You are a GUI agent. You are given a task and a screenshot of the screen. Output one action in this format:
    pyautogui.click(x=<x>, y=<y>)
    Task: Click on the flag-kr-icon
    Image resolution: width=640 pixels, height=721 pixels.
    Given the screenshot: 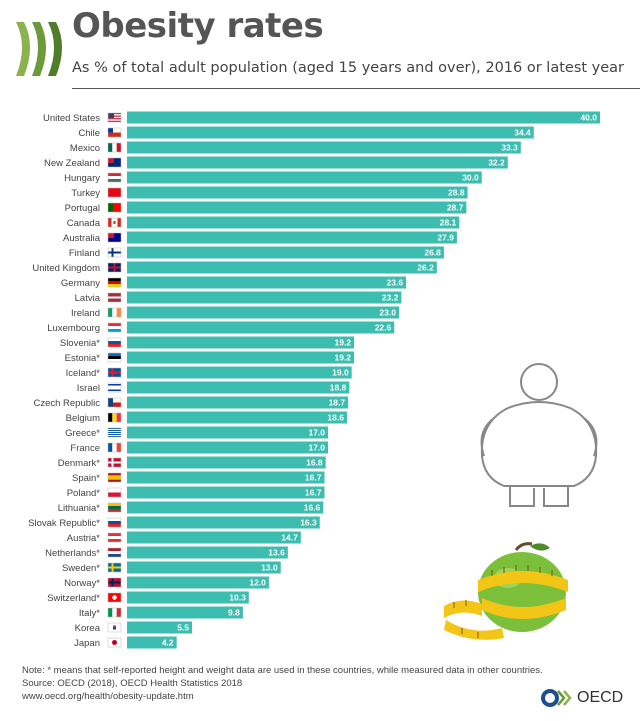 What is the action you would take?
    pyautogui.click(x=114, y=627)
    